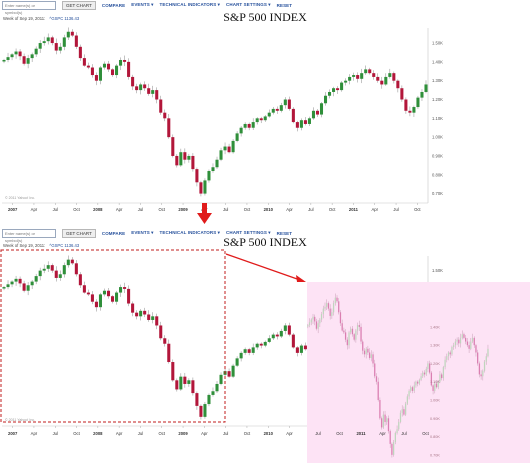  I want to click on chart-settings-menu: CHART SETTINGS ▾, so click(248, 4).